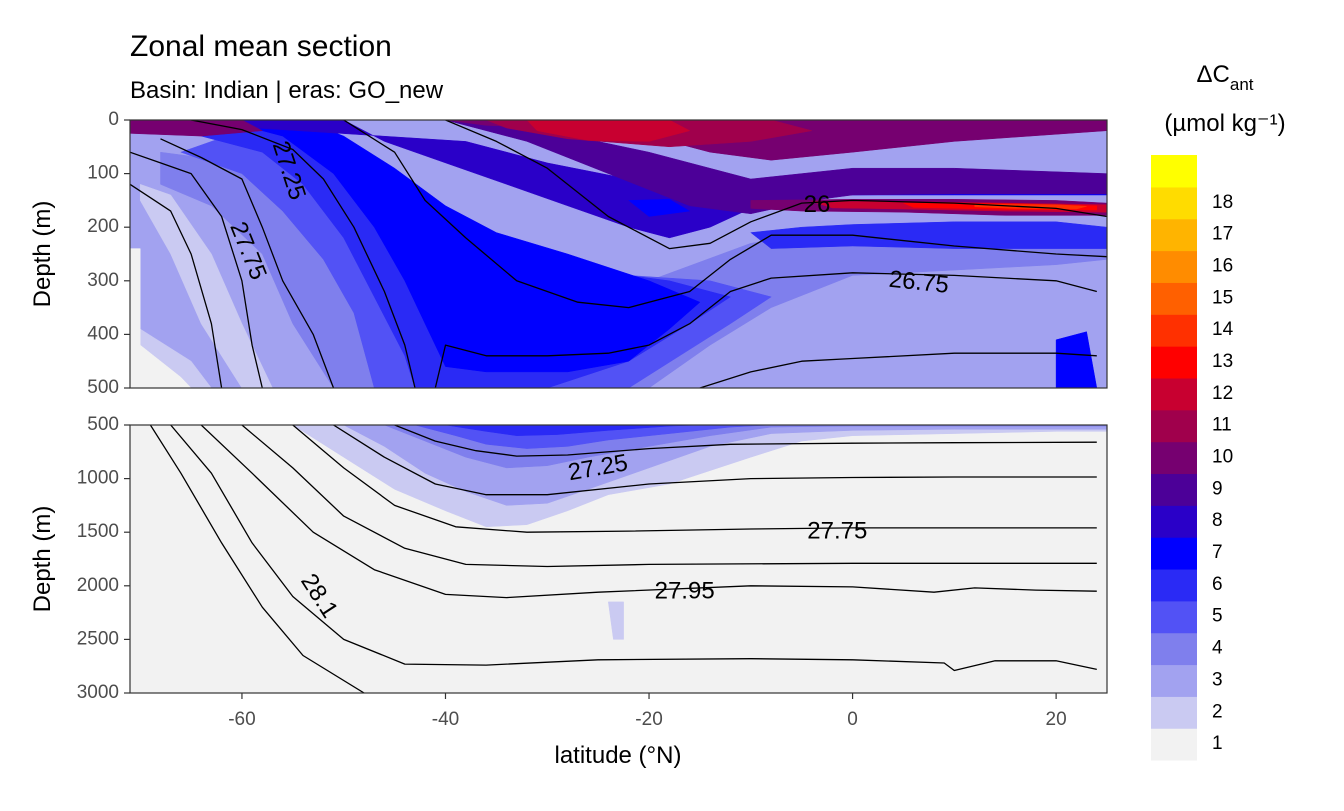 The height and width of the screenshot is (811, 1344). What do you see at coordinates (1222, 393) in the screenshot?
I see `legend-label-12: 12` at bounding box center [1222, 393].